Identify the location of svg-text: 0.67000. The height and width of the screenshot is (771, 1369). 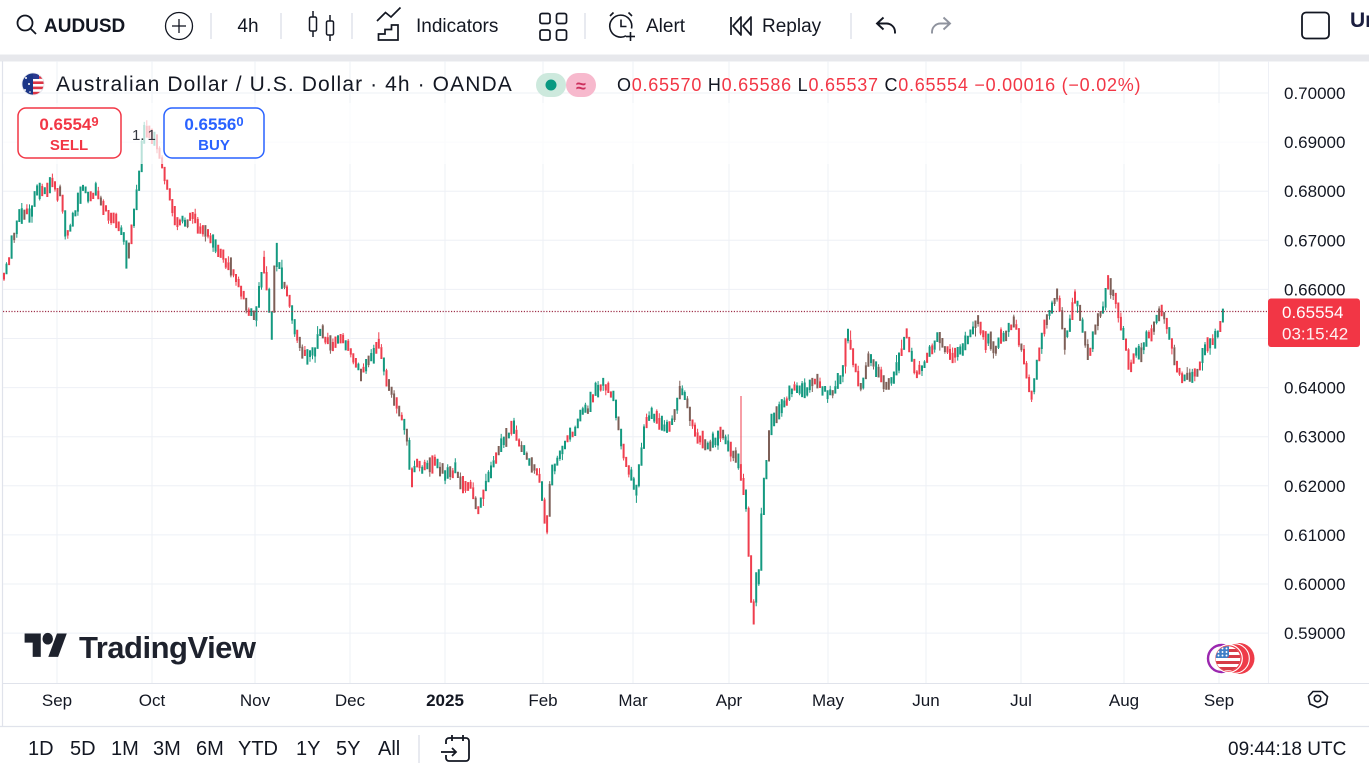
(1314, 240).